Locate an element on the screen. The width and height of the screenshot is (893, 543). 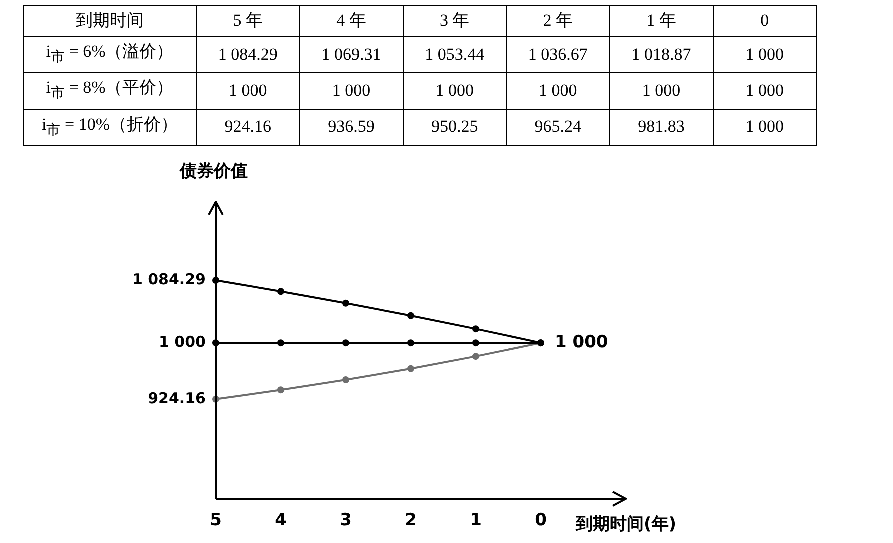
x-tick-label: 1 is located at coordinates (476, 520).